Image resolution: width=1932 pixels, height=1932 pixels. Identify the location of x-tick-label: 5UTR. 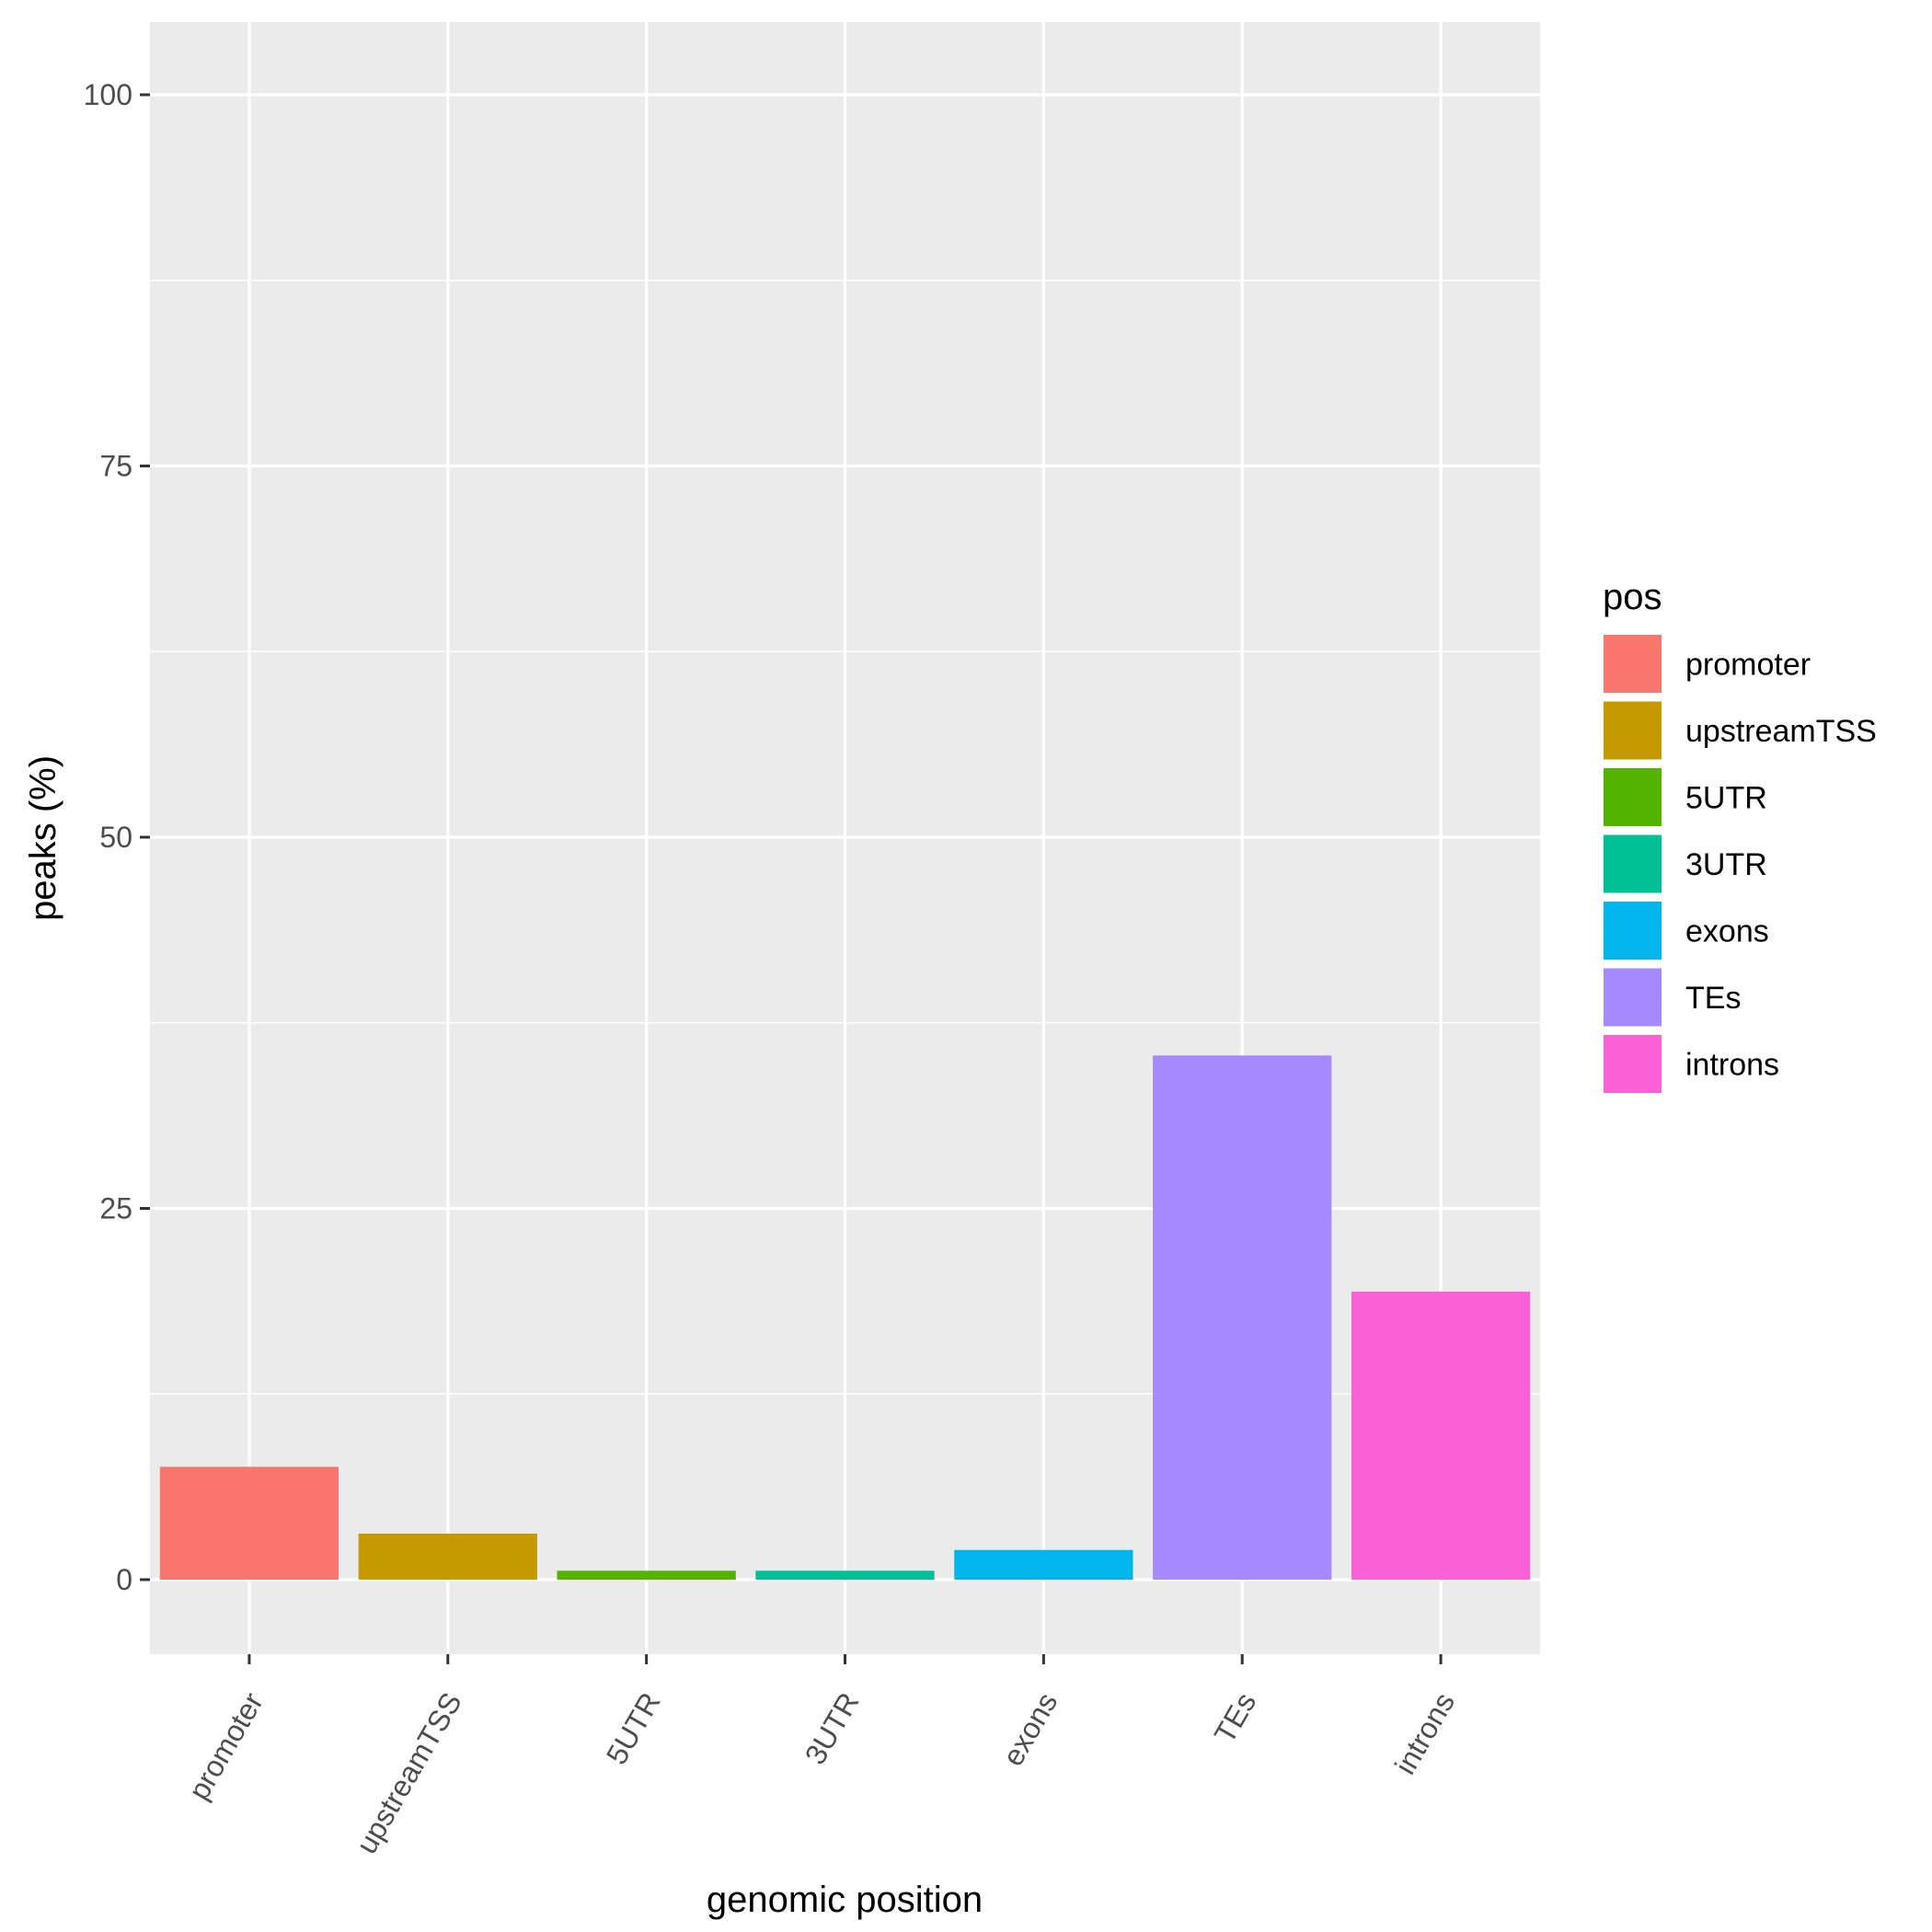
(633, 1728).